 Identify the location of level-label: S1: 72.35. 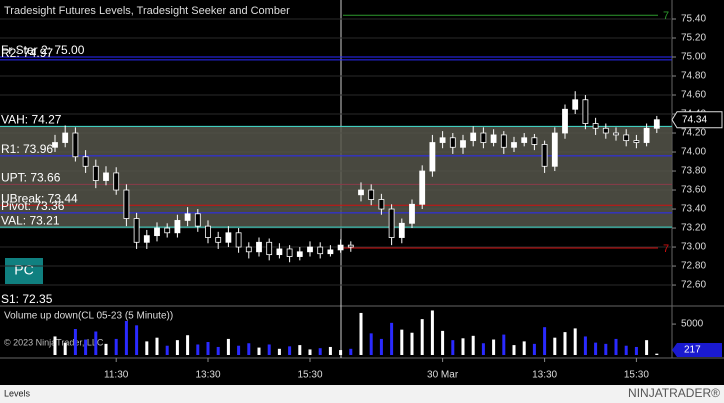
(27, 299).